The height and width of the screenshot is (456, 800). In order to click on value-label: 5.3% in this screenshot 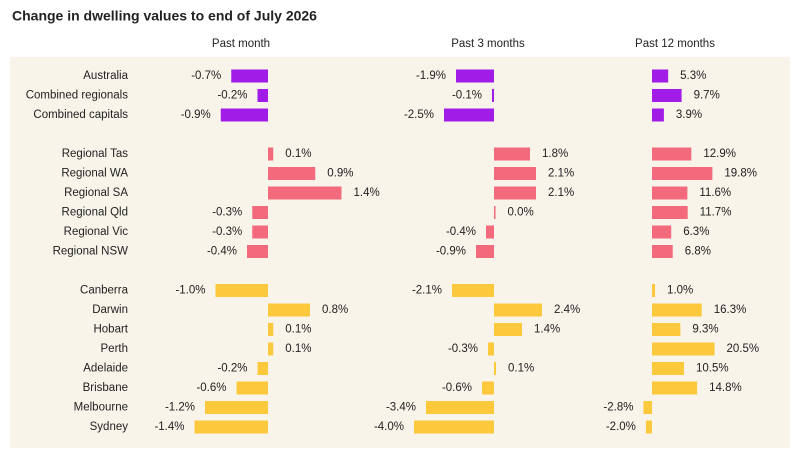, I will do `click(693, 76)`.